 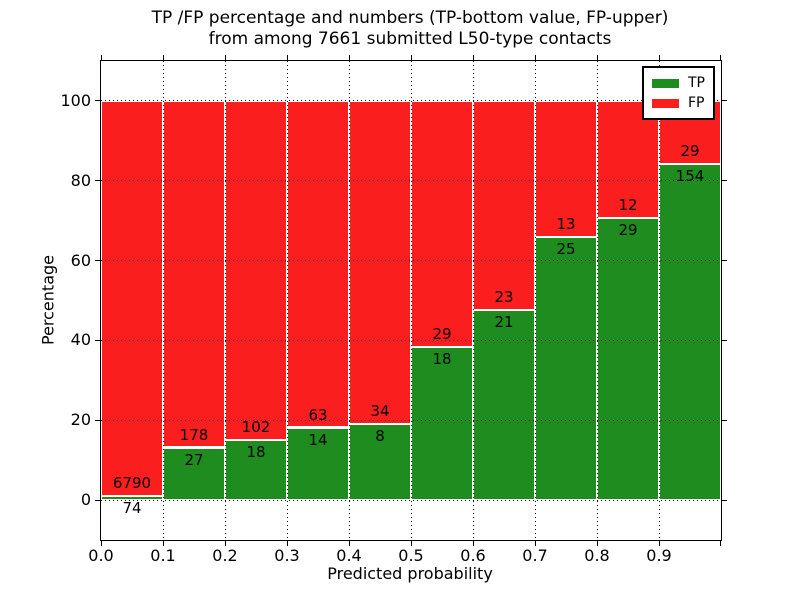 I want to click on tp-count-label-4: 8, so click(x=380, y=436).